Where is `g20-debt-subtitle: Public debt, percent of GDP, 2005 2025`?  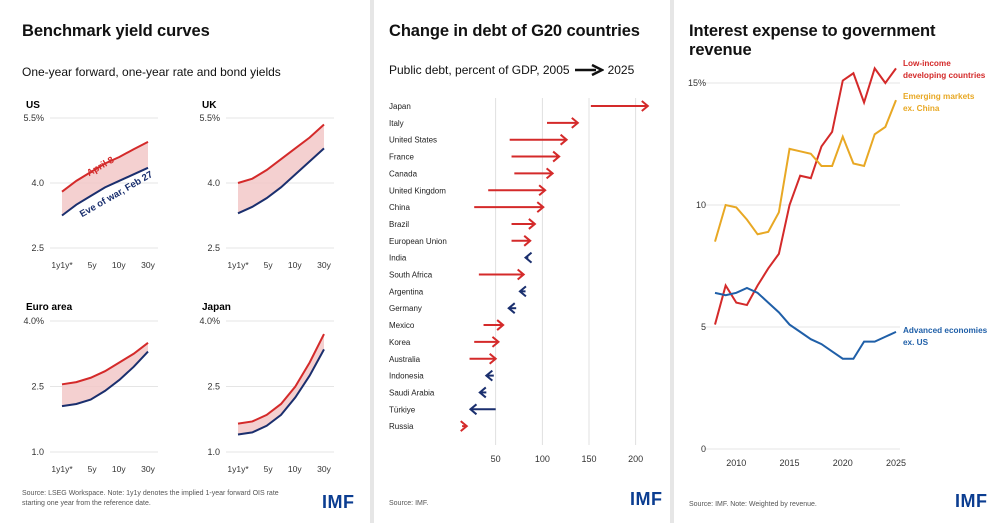 g20-debt-subtitle: Public debt, percent of GDP, 2005 2025 is located at coordinates (511, 70).